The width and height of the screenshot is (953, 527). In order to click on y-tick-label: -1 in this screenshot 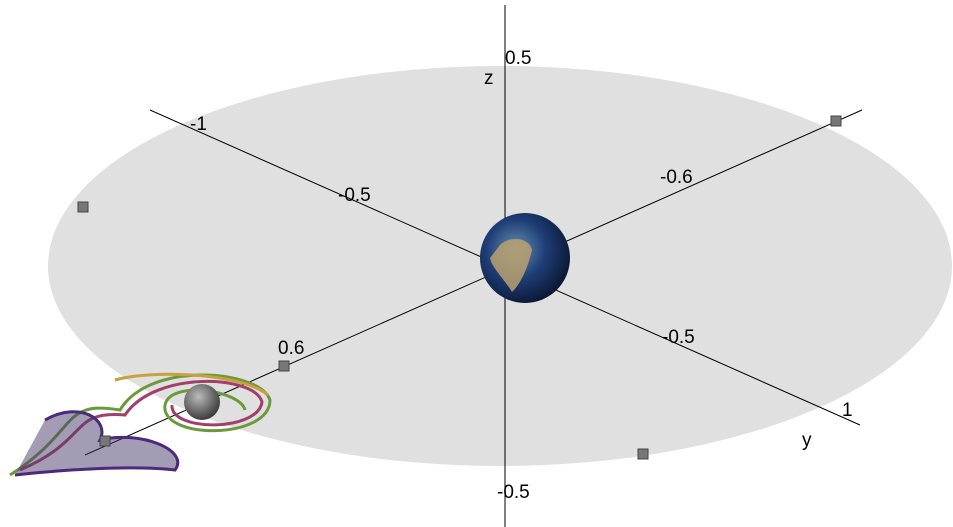, I will do `click(198, 124)`.